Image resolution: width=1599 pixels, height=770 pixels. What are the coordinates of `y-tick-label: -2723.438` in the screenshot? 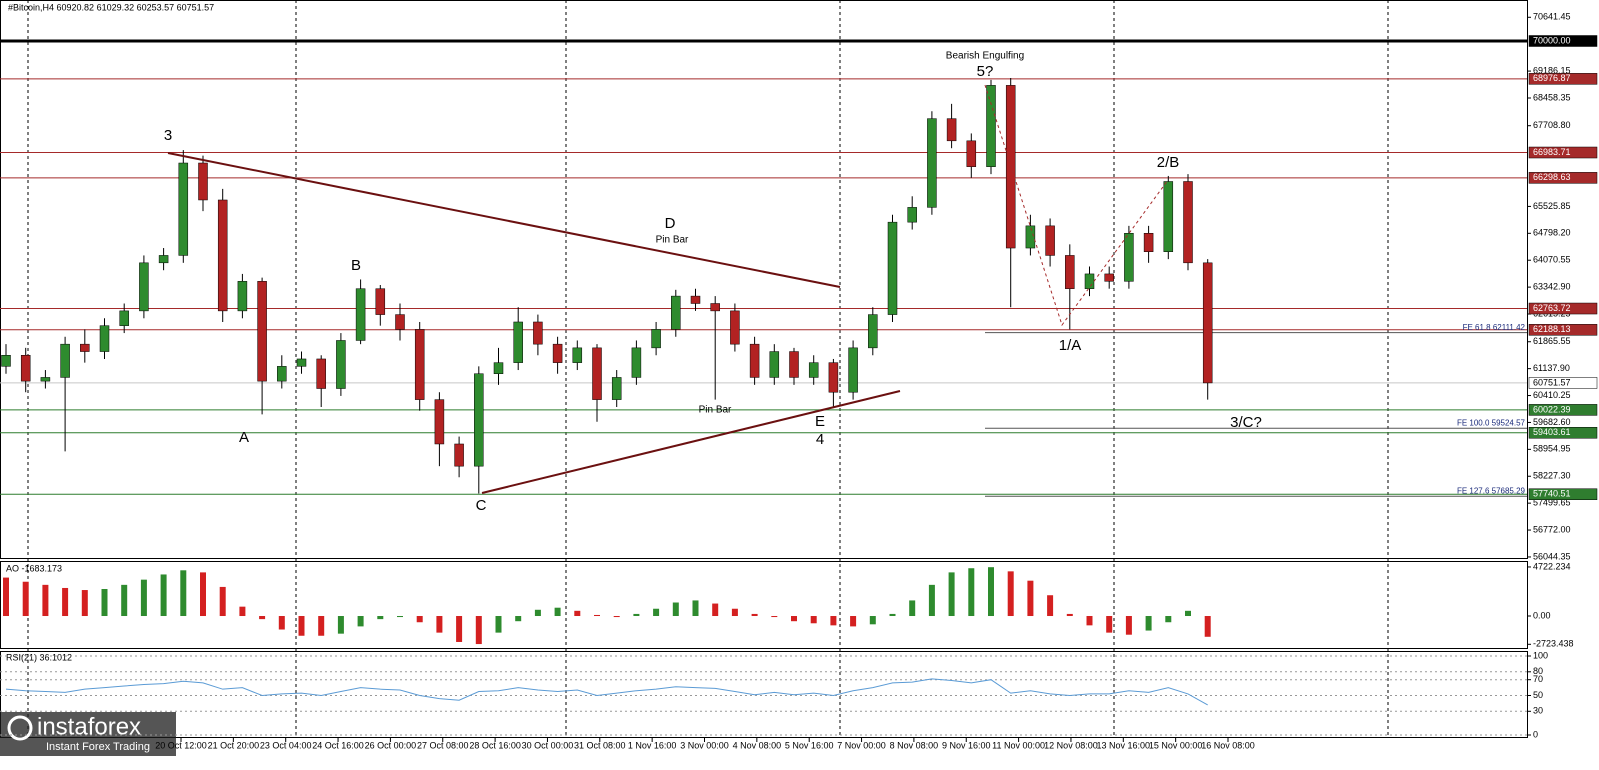 It's located at (1553, 644).